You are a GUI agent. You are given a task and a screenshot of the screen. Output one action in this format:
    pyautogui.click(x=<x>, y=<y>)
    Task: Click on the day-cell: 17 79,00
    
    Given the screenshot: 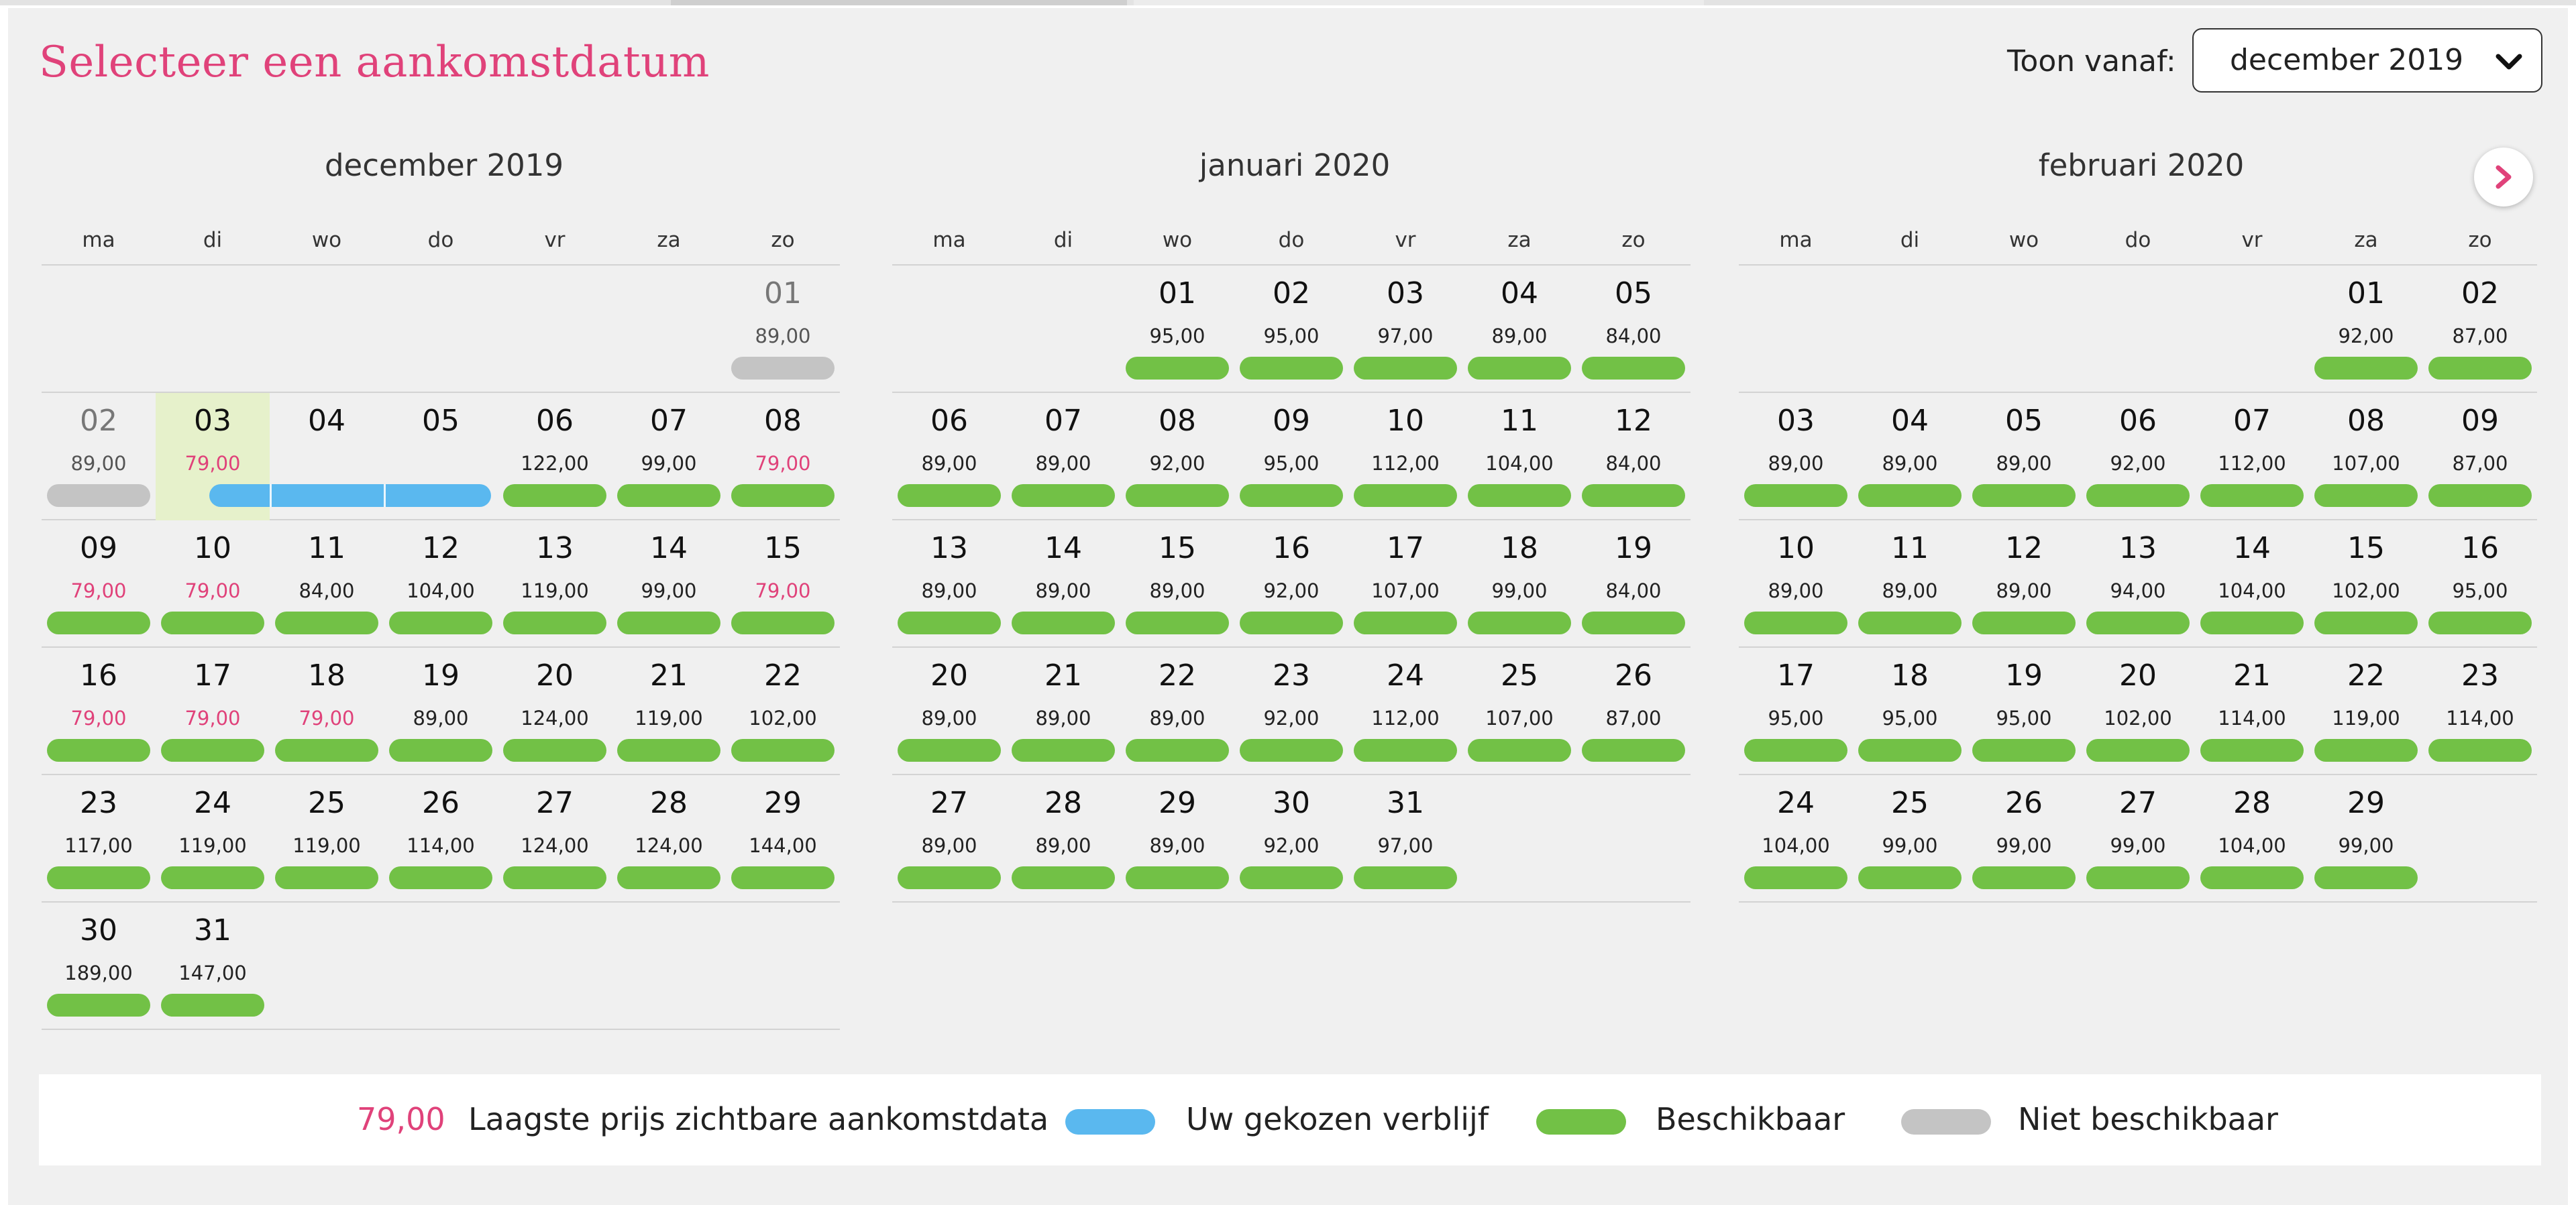 What is the action you would take?
    pyautogui.click(x=213, y=712)
    